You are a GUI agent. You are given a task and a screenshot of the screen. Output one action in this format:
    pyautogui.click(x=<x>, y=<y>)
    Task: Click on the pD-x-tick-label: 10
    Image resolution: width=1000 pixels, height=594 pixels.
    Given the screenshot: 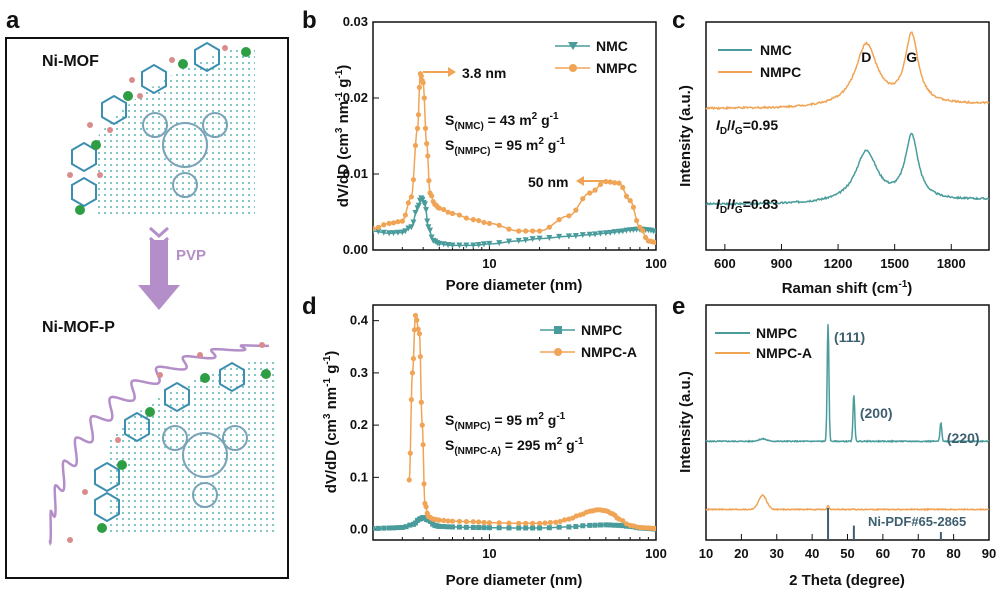 What is the action you would take?
    pyautogui.click(x=489, y=553)
    